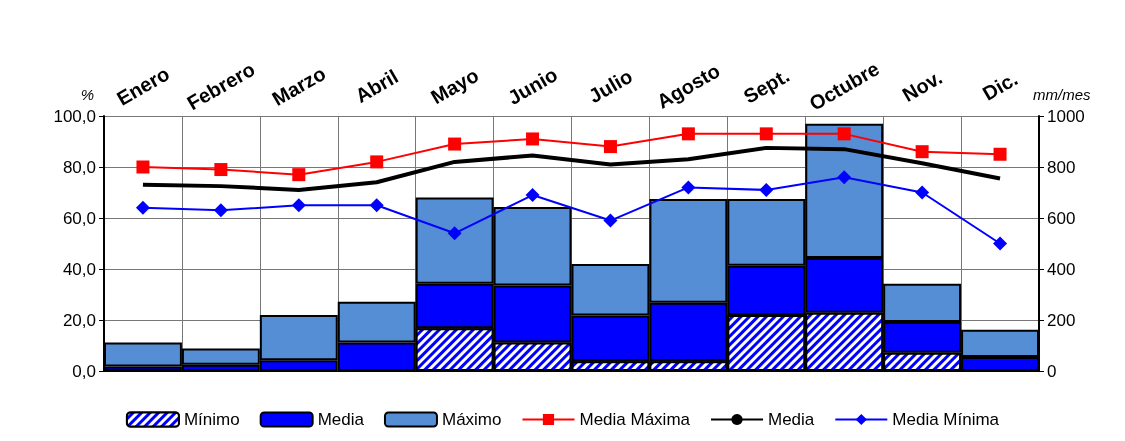 Image resolution: width=1125 pixels, height=441 pixels. I want to click on y2-tick-label: 200, so click(1061, 320).